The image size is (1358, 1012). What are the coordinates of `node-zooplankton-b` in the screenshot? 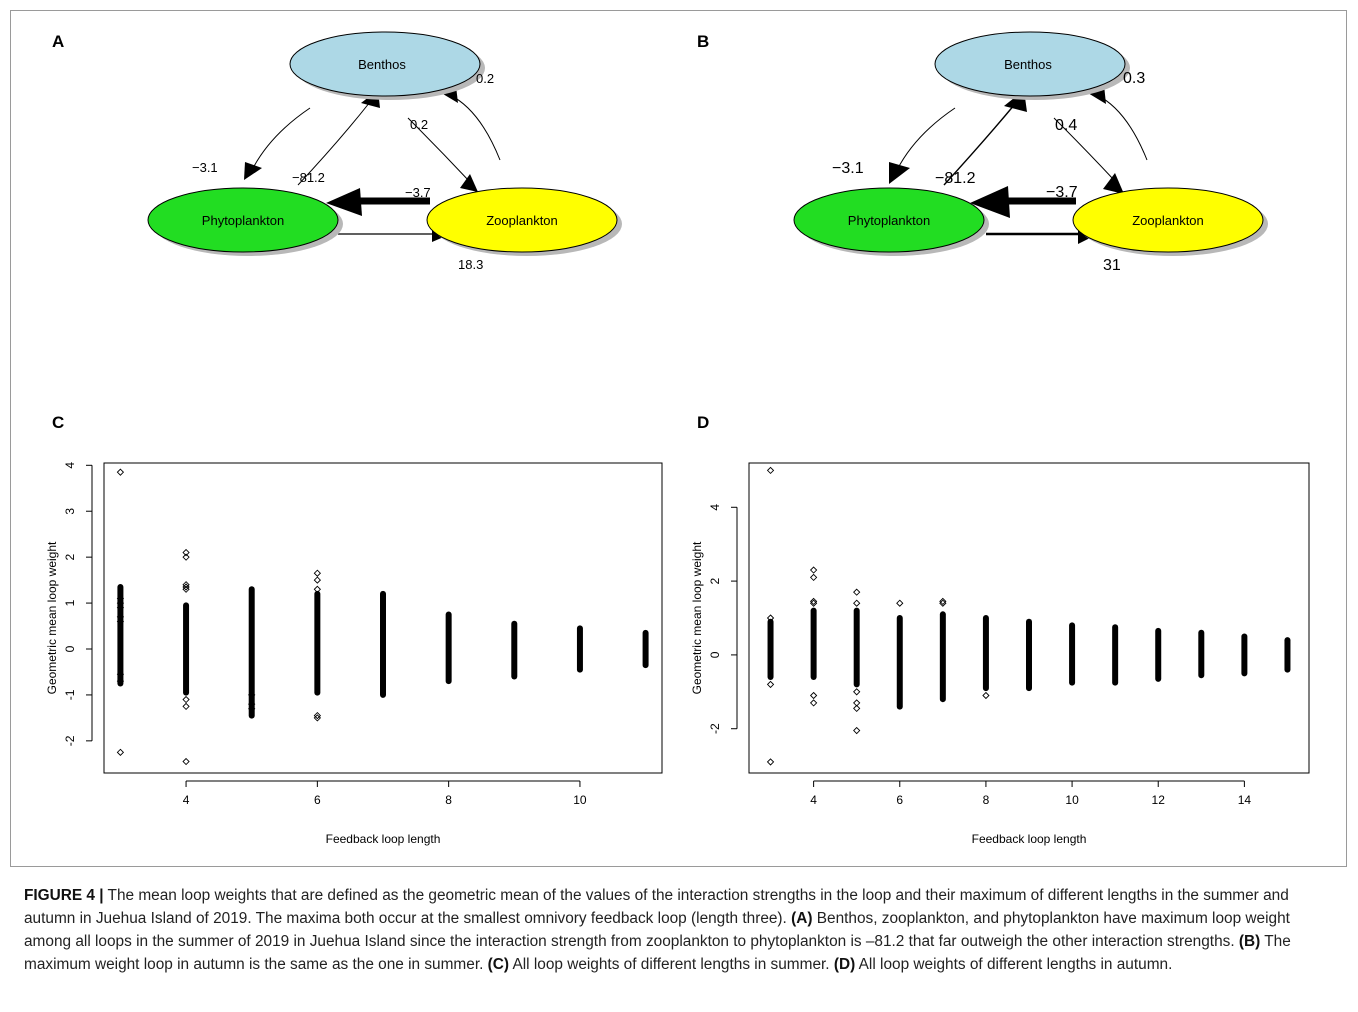 It's located at (1168, 220).